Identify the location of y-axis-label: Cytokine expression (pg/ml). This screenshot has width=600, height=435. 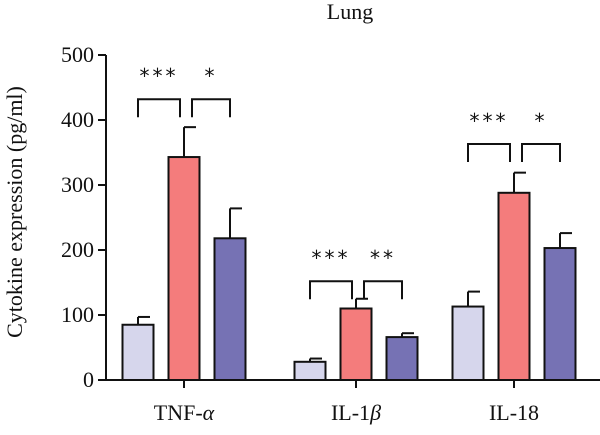
(14, 212).